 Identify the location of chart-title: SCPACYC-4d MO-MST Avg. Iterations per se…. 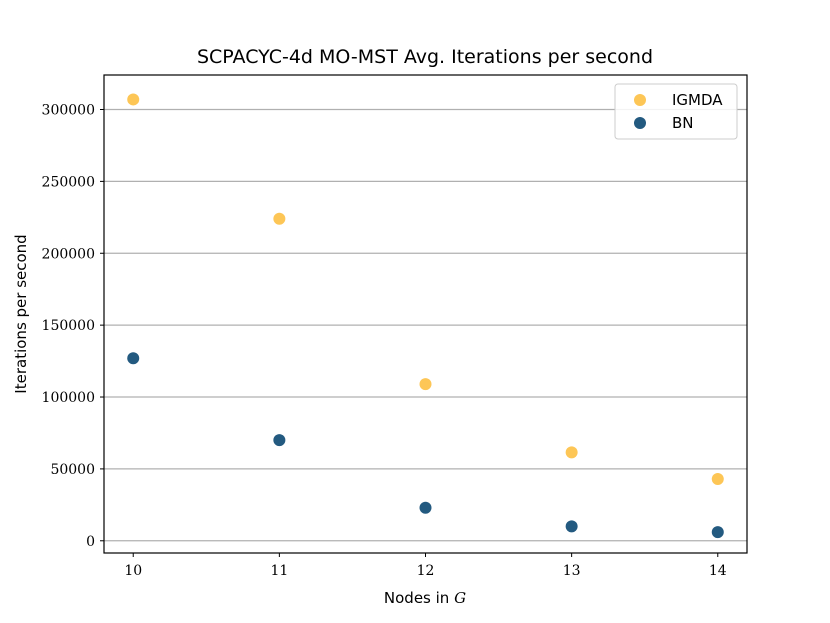
(425, 57).